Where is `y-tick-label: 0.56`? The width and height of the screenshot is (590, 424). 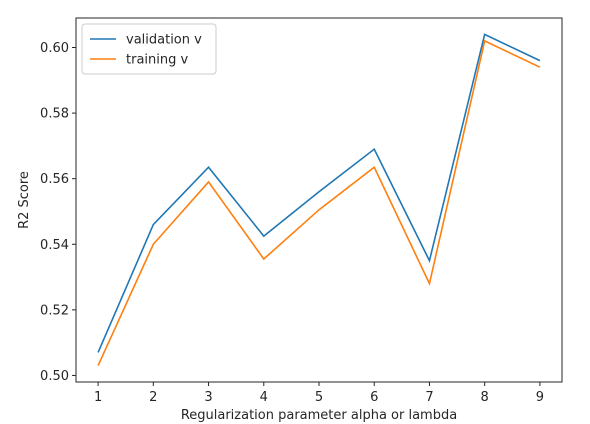 y-tick-label: 0.56 is located at coordinates (54, 179).